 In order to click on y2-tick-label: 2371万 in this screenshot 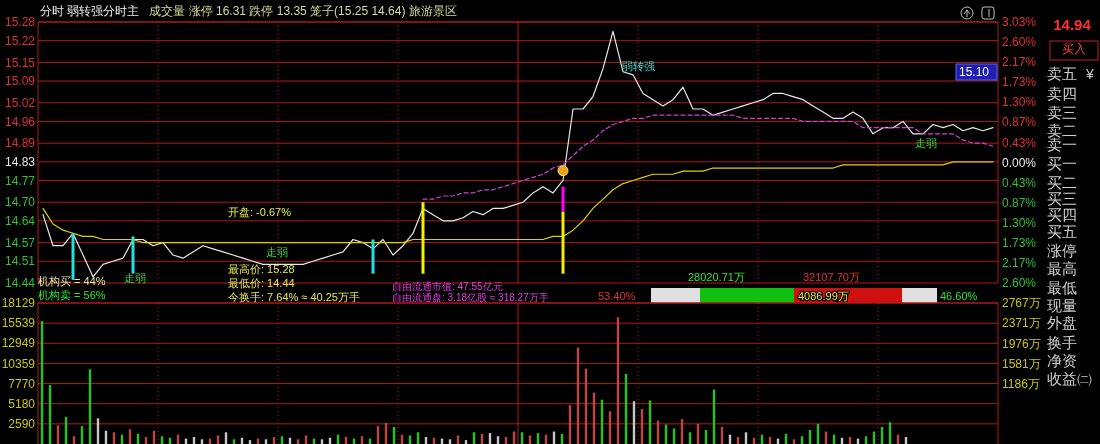, I will do `click(1021, 323)`.